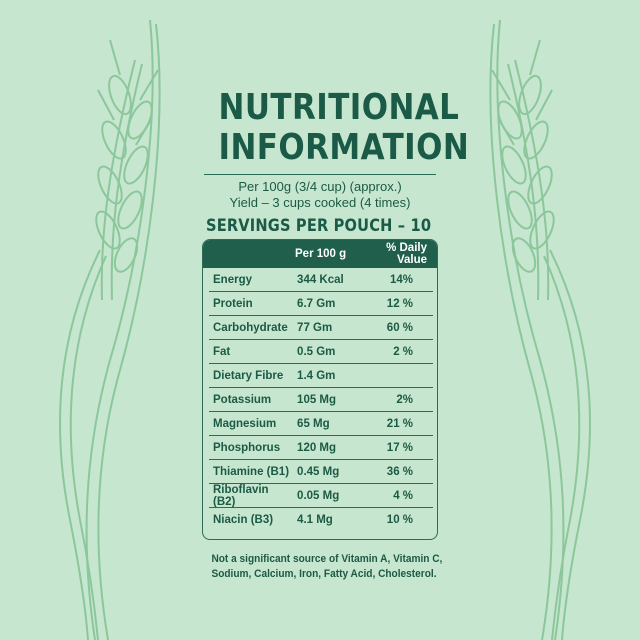  What do you see at coordinates (320, 186) in the screenshot?
I see `serving-size-text: Per 100g (3/4 cup) (approx.)` at bounding box center [320, 186].